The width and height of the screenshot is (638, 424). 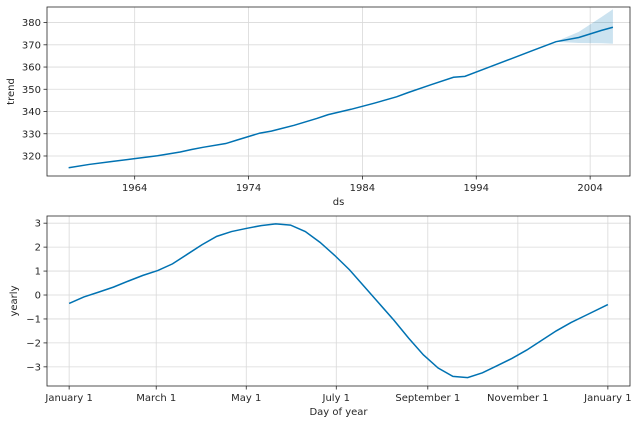 I want to click on trend-uncertainty-band, so click(x=584, y=26).